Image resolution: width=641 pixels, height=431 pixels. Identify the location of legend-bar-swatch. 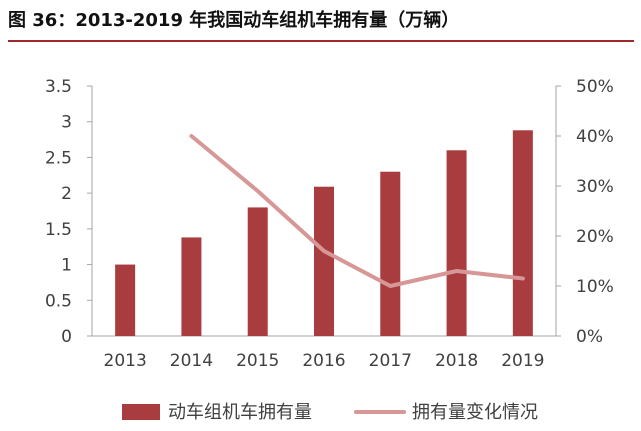
(141, 412).